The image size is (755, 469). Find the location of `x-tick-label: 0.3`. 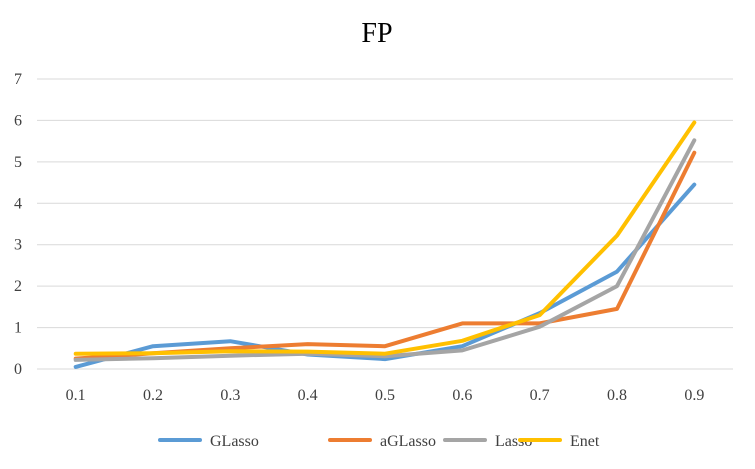

x-tick-label: 0.3 is located at coordinates (230, 395).